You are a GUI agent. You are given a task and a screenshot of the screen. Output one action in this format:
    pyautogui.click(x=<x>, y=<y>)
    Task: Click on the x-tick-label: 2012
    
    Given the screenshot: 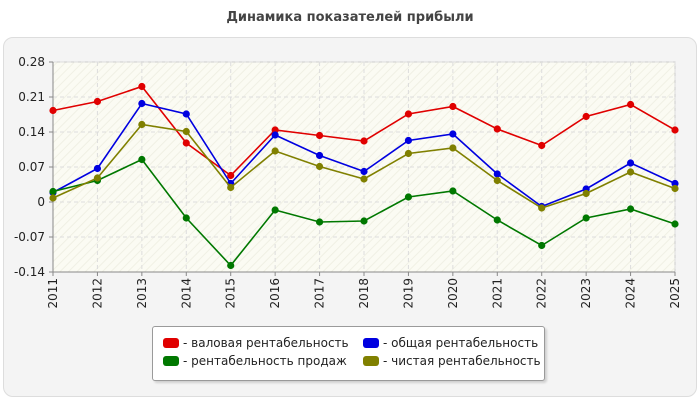 What is the action you would take?
    pyautogui.click(x=97, y=293)
    